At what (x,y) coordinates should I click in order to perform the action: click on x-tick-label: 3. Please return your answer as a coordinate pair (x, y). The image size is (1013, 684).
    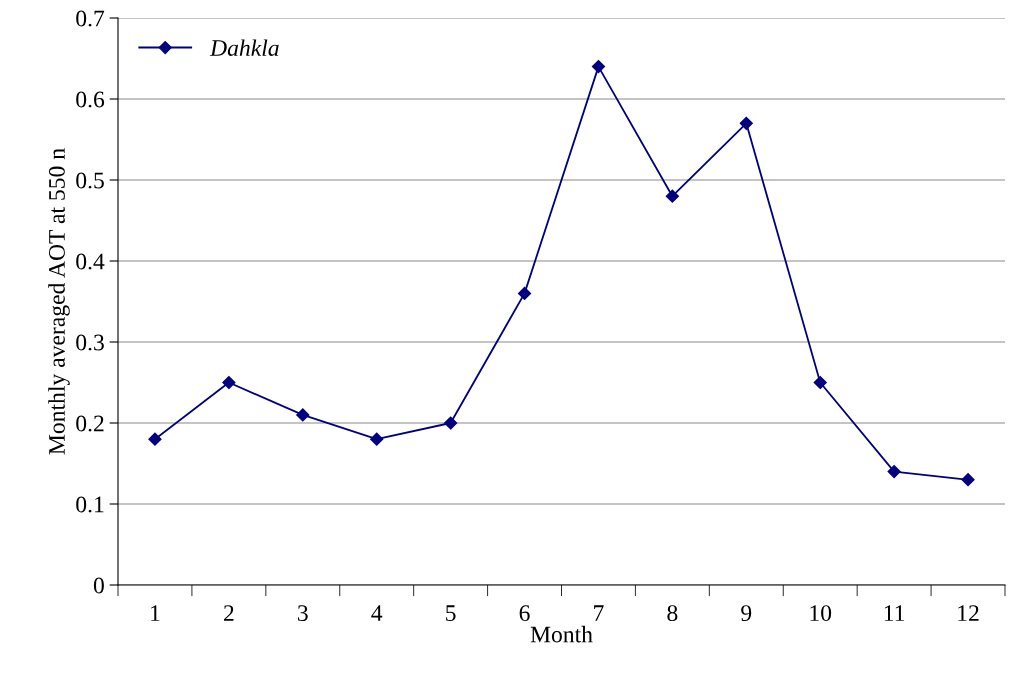
    Looking at the image, I should click on (303, 613).